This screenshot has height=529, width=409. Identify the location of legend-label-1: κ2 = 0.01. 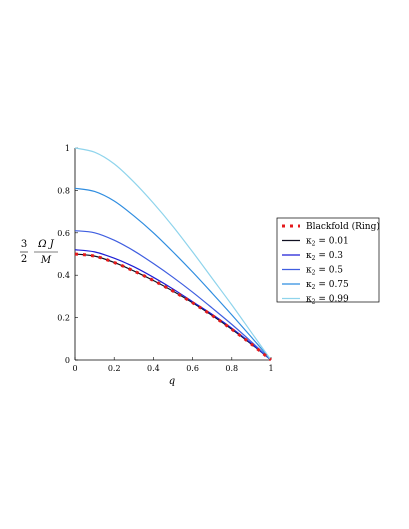
(327, 242).